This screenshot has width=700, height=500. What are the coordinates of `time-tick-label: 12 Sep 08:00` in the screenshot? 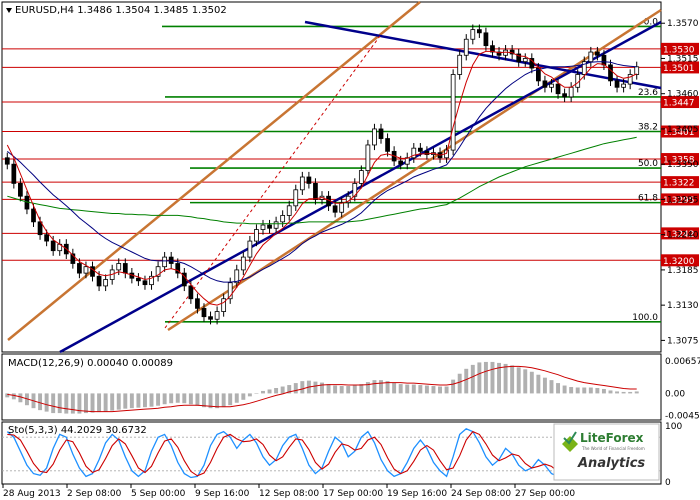 It's located at (289, 494).